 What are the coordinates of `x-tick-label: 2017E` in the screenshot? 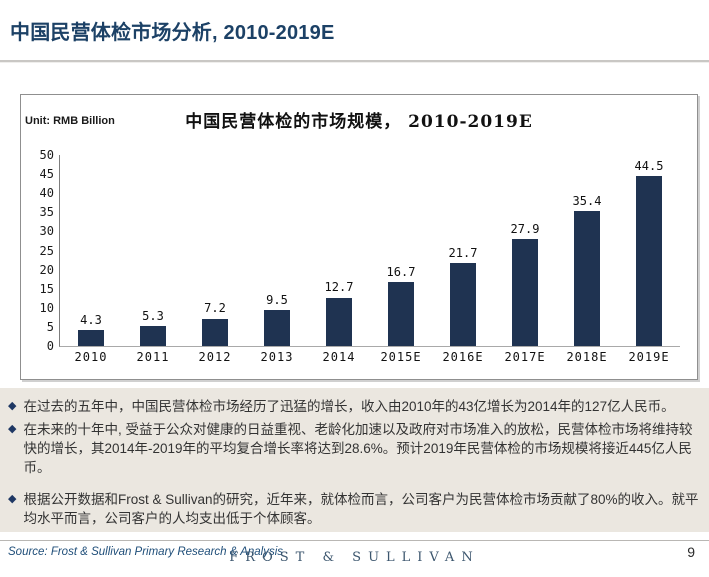 It's located at (525, 357).